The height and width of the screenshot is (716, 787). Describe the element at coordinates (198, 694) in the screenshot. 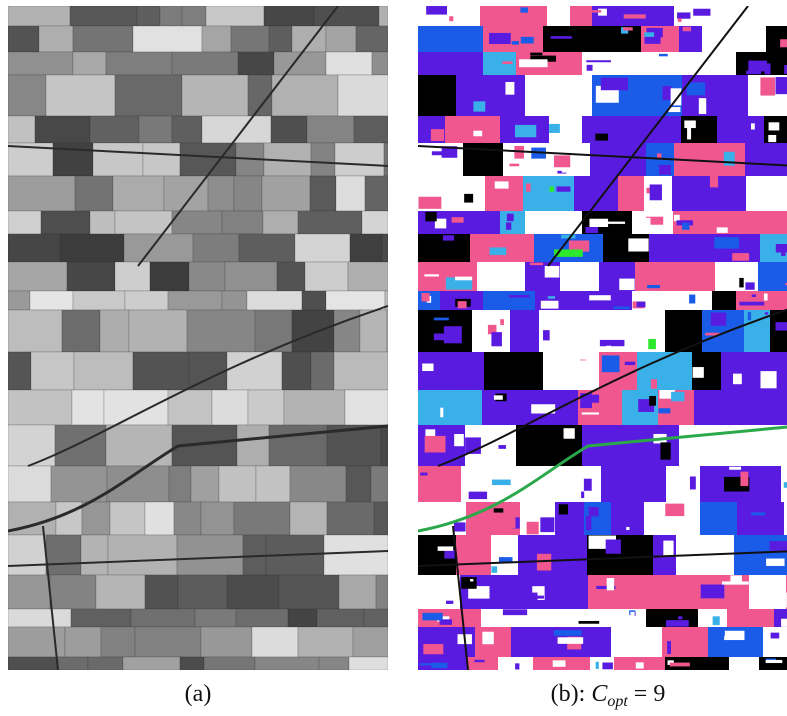

I see `caption-a-text: (a)` at that location.